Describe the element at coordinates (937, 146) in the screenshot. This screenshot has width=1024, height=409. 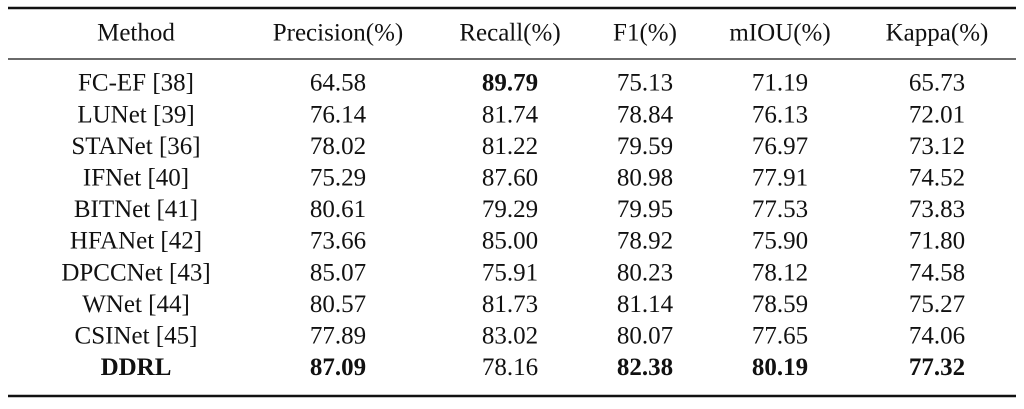
I see `value-cell: 73.12` at that location.